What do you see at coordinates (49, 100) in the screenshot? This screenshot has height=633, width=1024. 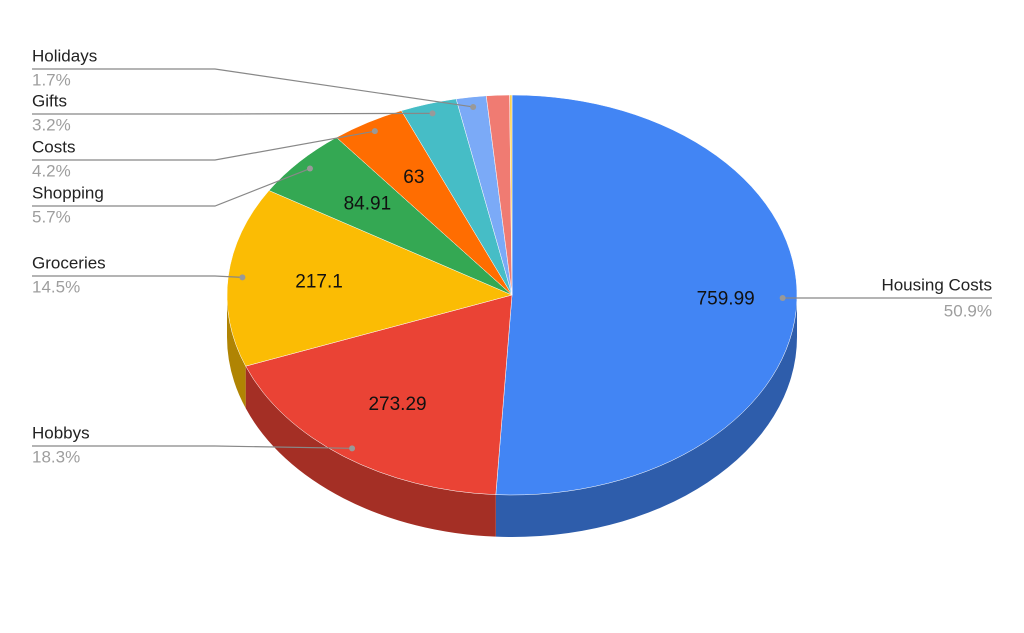 I see `category-label: Gifts` at bounding box center [49, 100].